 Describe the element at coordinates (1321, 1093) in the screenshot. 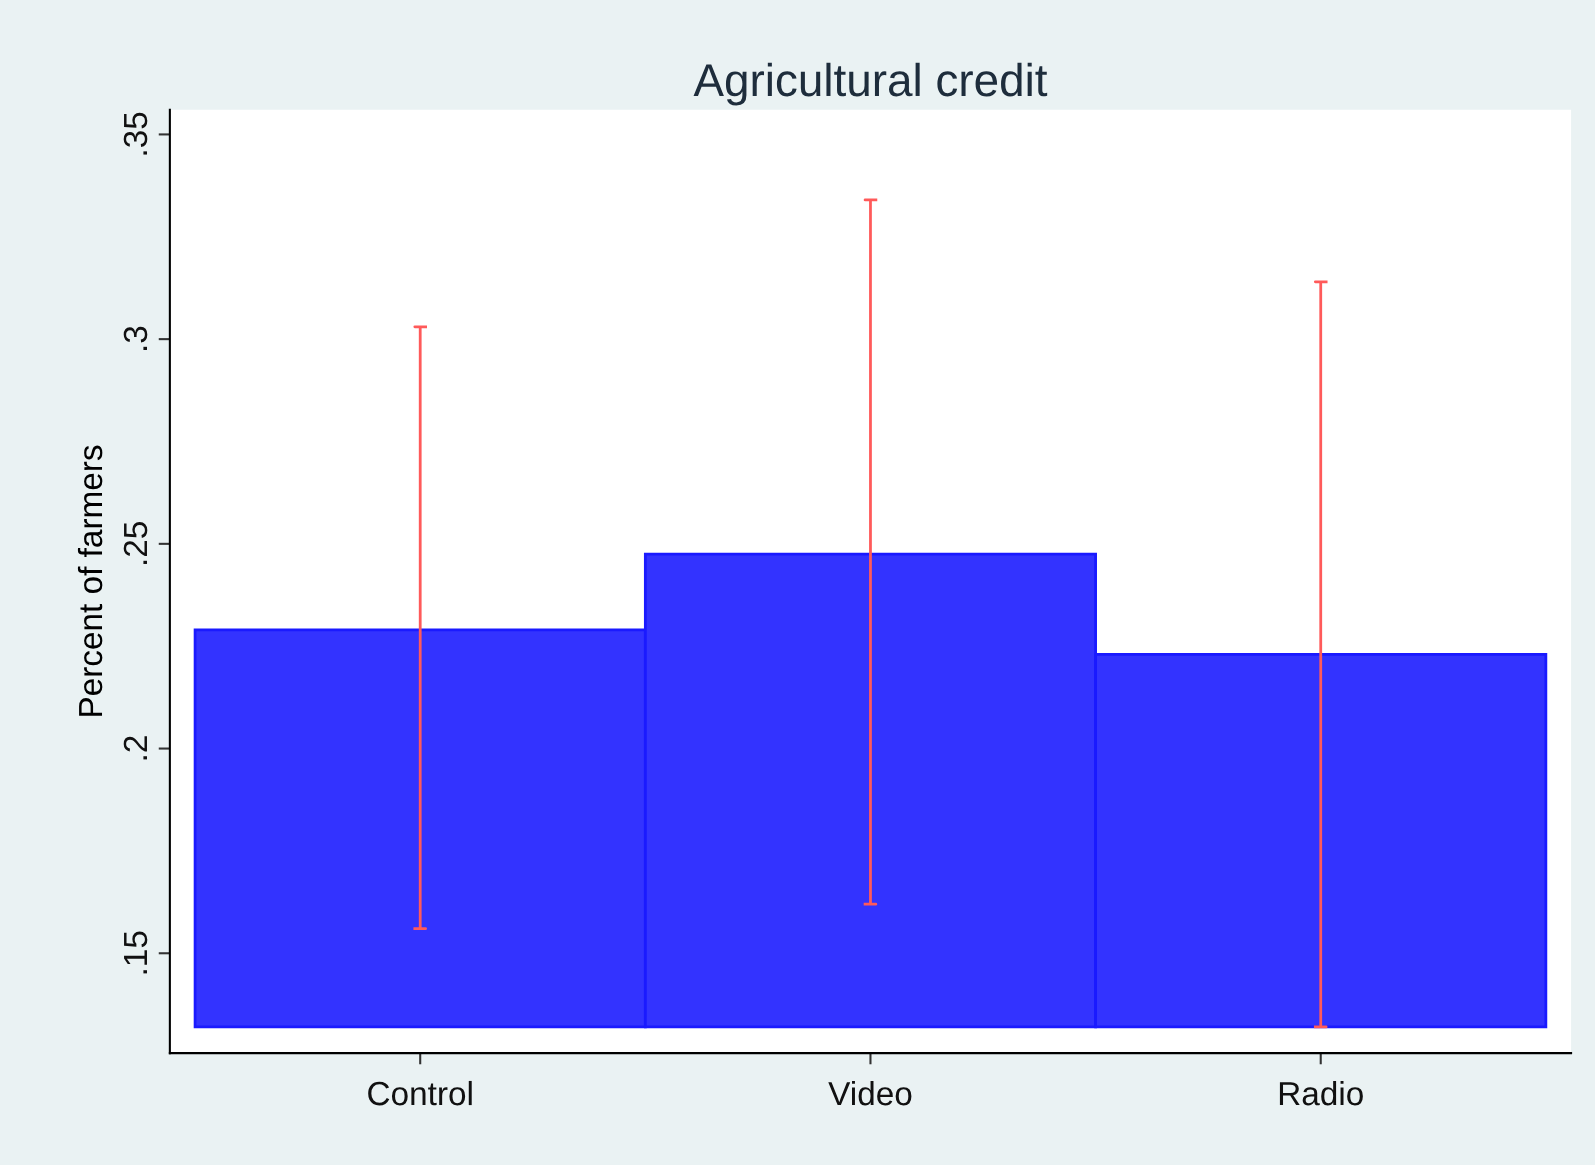

I see `x-tick-label: Radio` at that location.